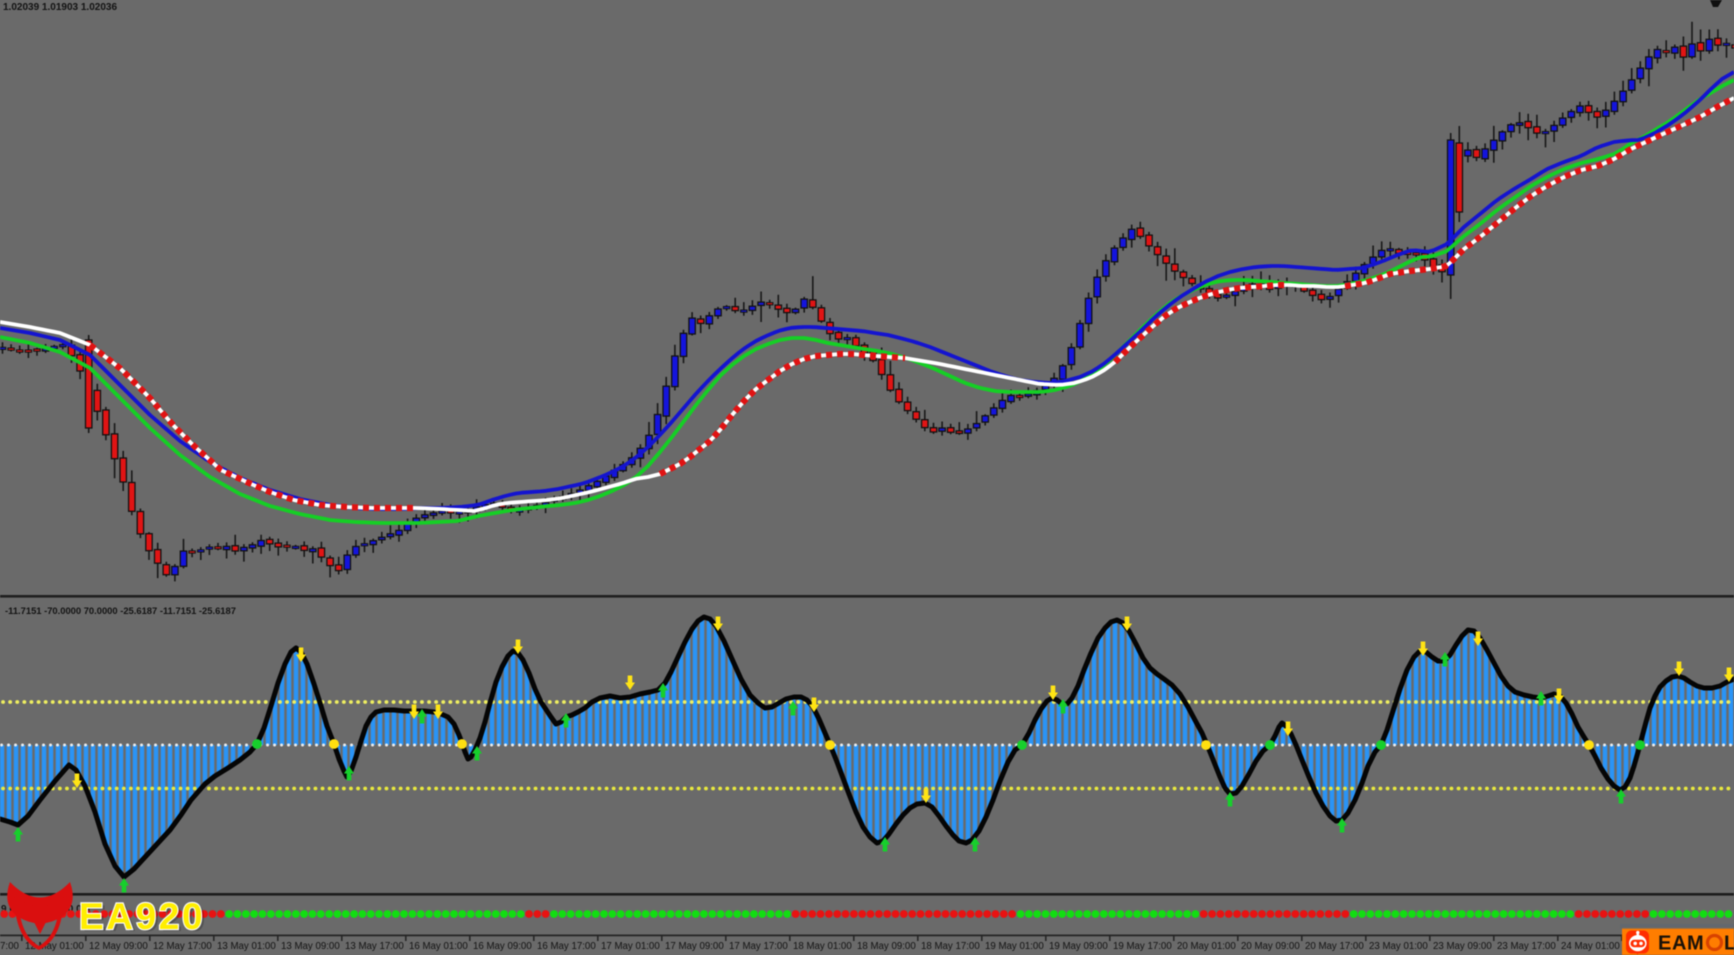  I want to click on svg-text: 19 May 01:00, so click(1014, 946).